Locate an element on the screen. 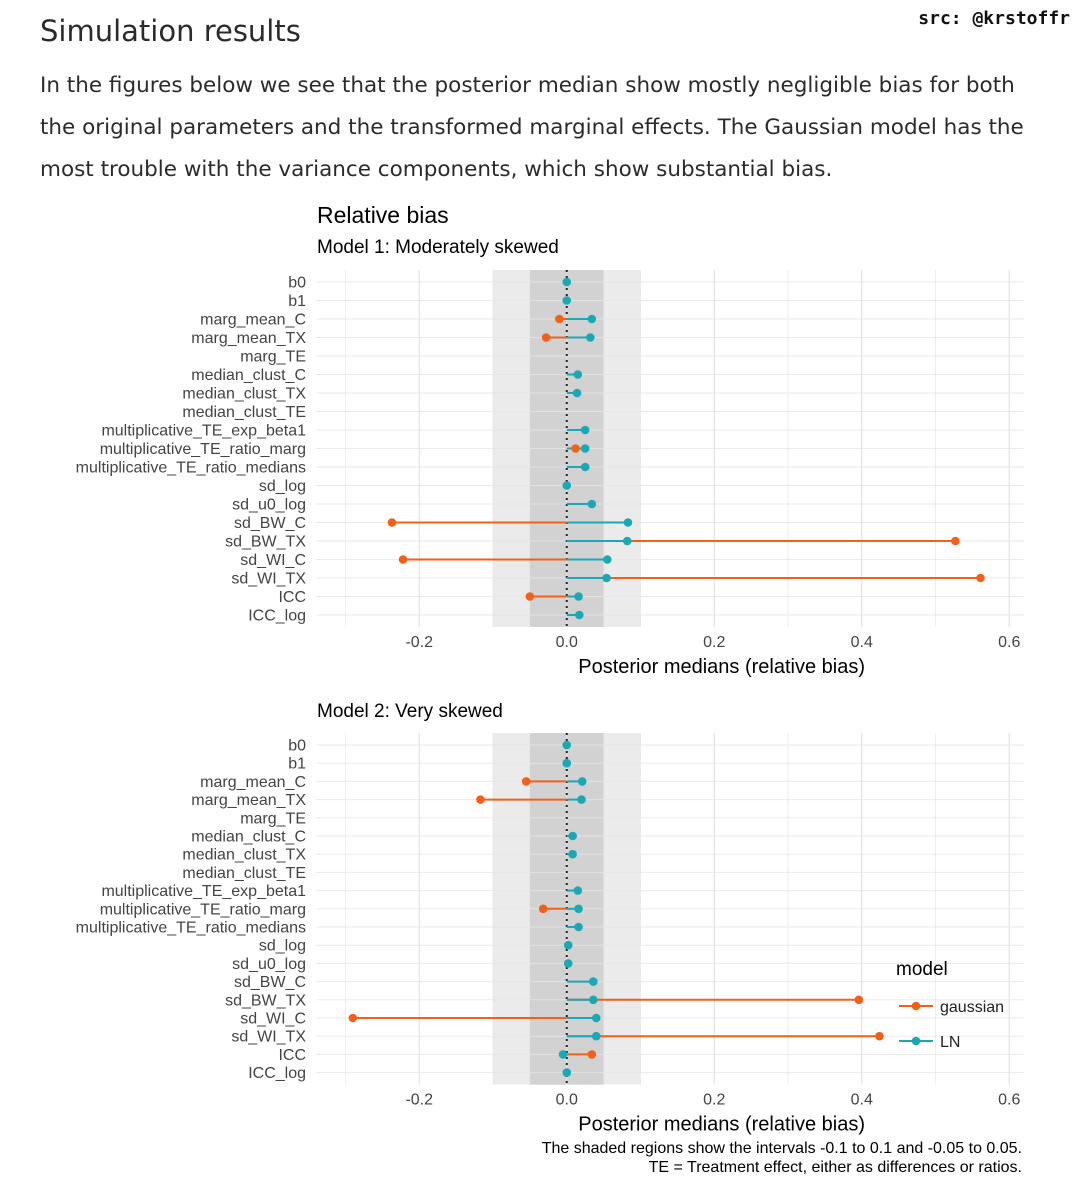 The height and width of the screenshot is (1200, 1086). y-tick-label: median_clust_TE is located at coordinates (244, 873).